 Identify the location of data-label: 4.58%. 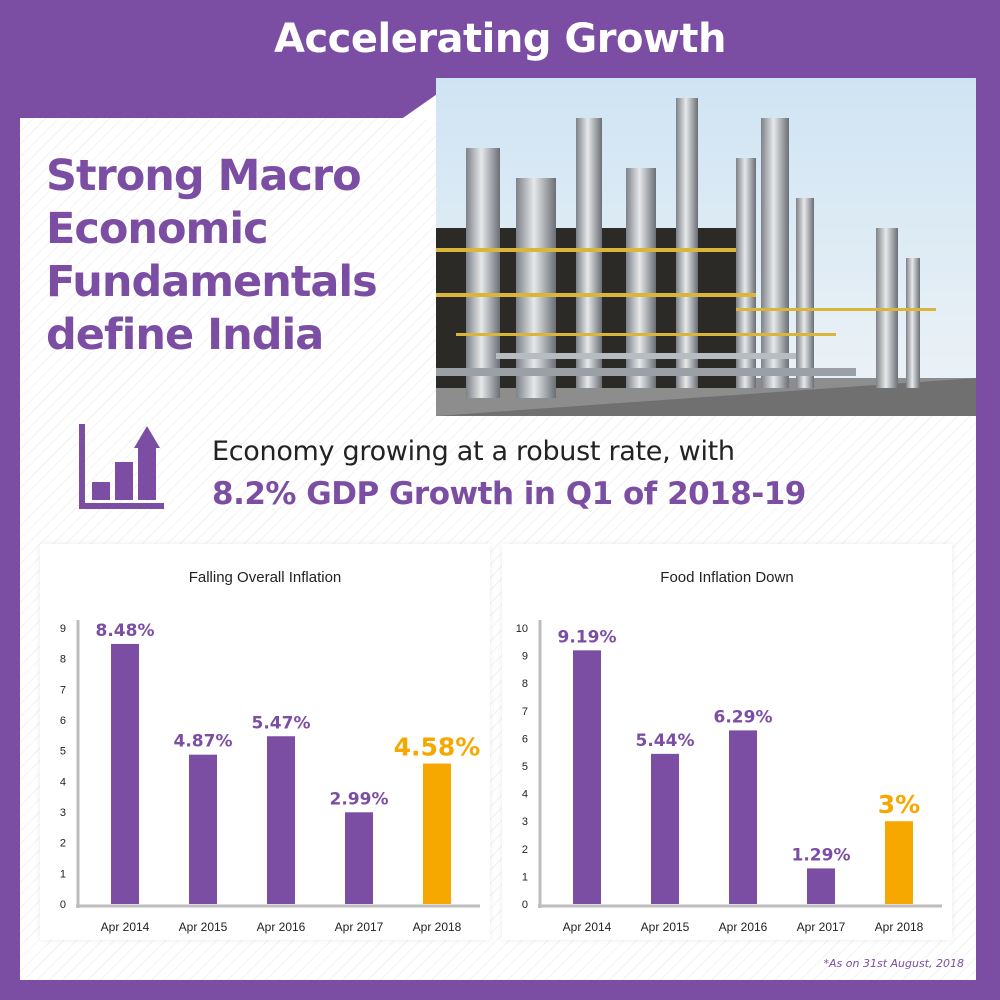
(437, 747).